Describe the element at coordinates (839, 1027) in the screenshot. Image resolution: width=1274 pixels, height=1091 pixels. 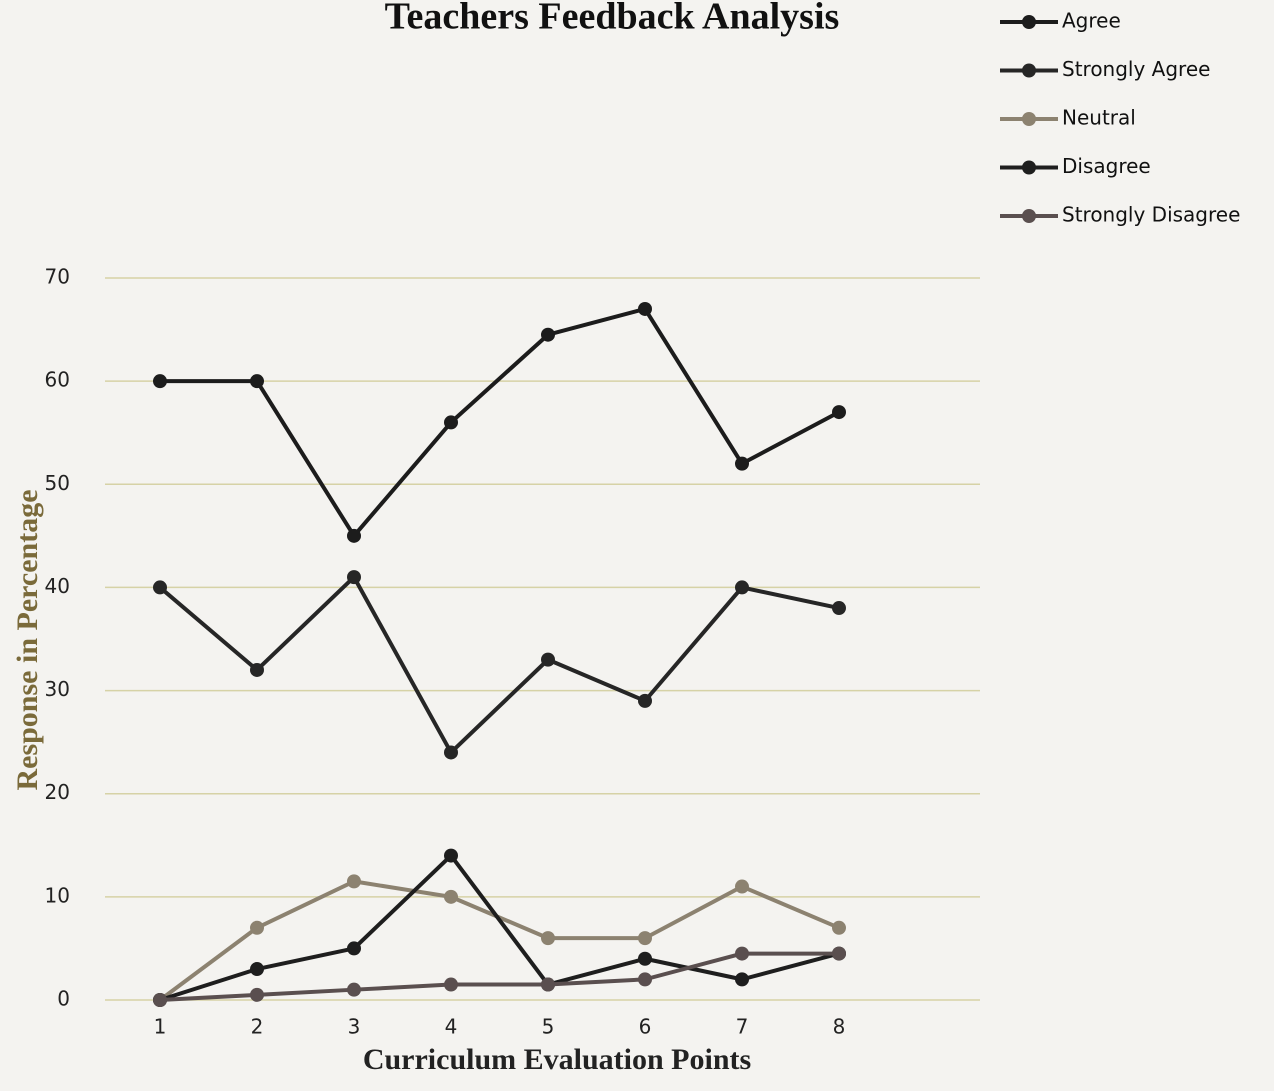
I see `x-tick-label: 8` at that location.